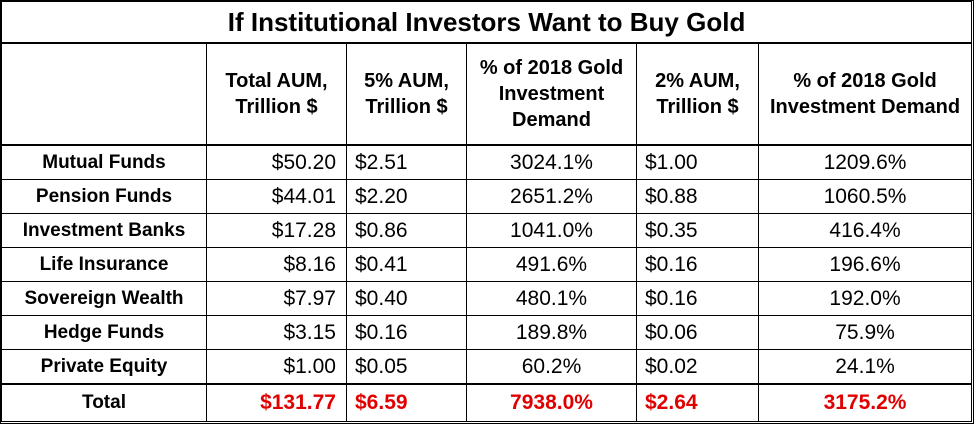 This screenshot has height=424, width=974. What do you see at coordinates (276, 332) in the screenshot?
I see `cell-total-aum: $3.15` at bounding box center [276, 332].